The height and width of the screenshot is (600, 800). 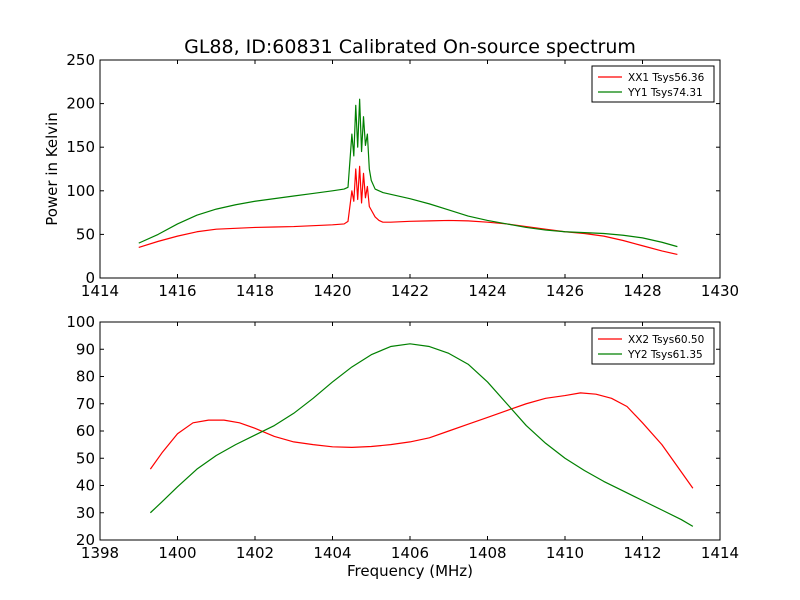 I want to click on x-tick-label: 1404, so click(x=332, y=553).